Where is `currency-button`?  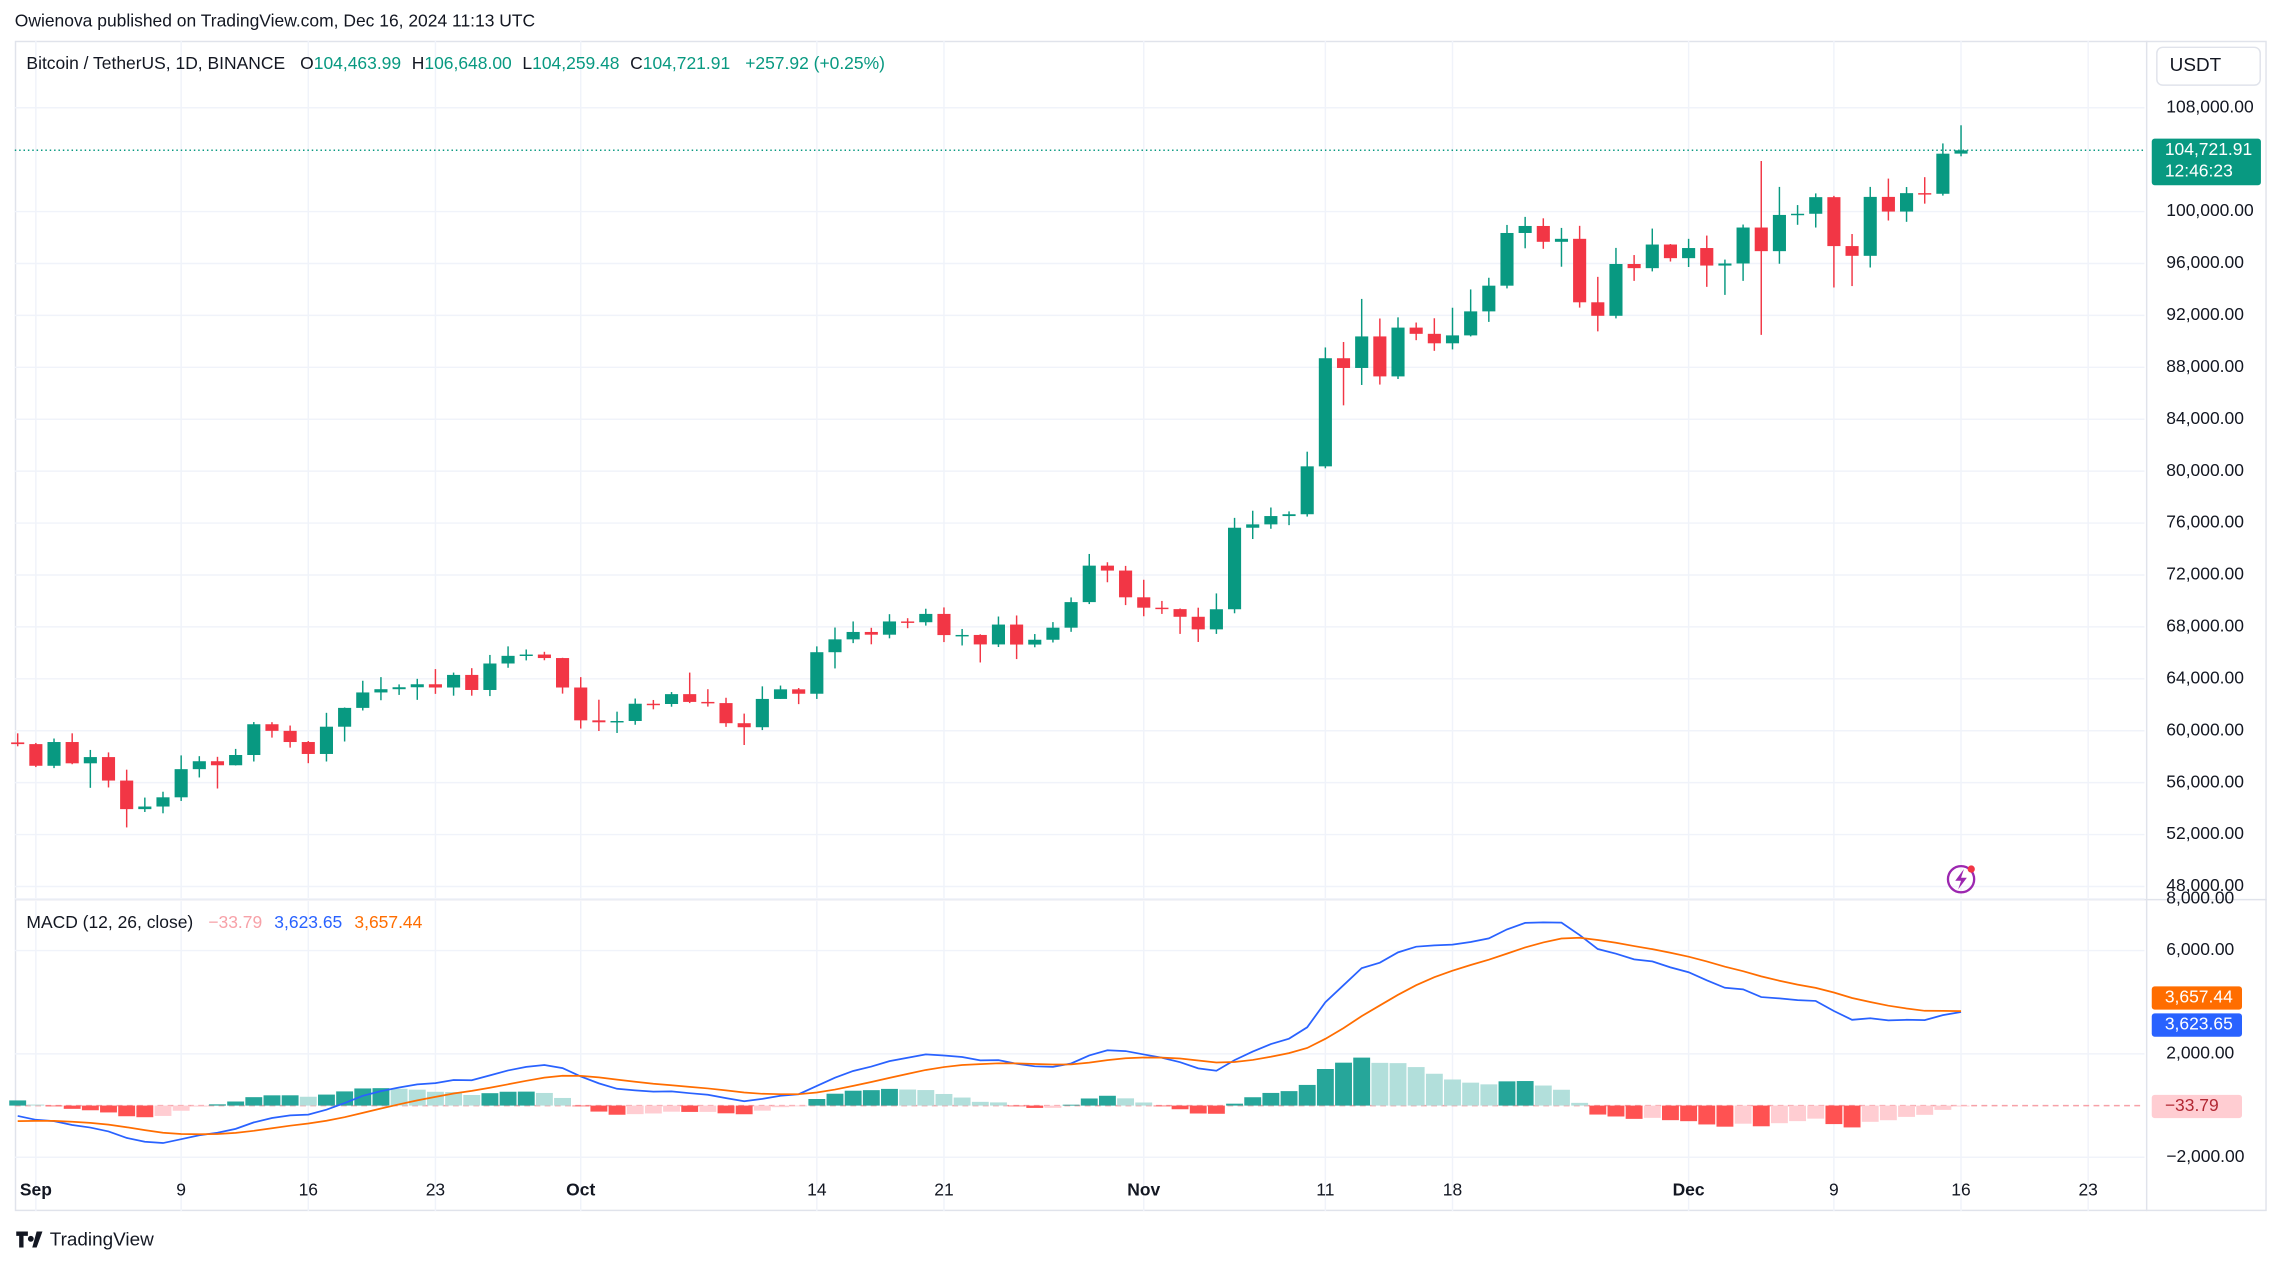
currency-button is located at coordinates (2208, 66).